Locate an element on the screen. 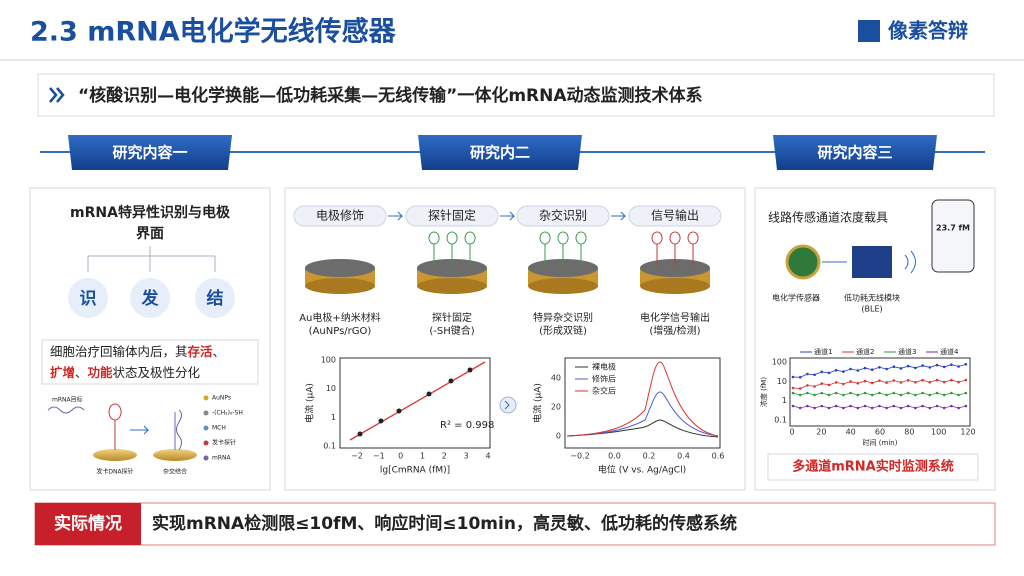 The image size is (1024, 576). logo-text: 像素答辩 is located at coordinates (928, 31).